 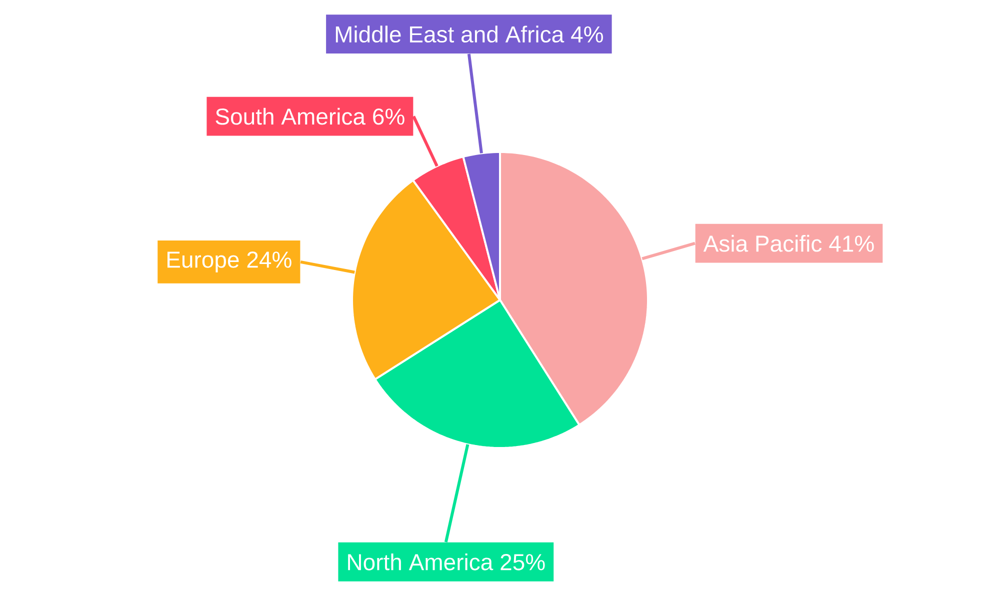 I want to click on data-label: 6%, so click(x=388, y=116).